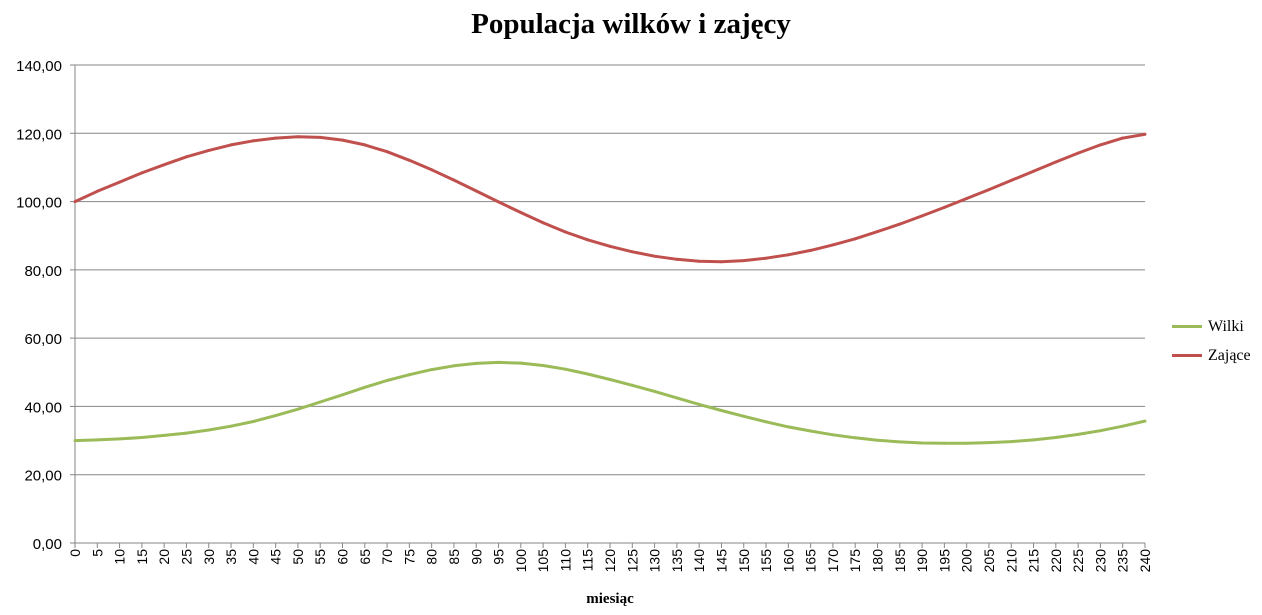 This screenshot has width=1262, height=615. Describe the element at coordinates (878, 561) in the screenshot. I see `x-tick-label: 180` at that location.